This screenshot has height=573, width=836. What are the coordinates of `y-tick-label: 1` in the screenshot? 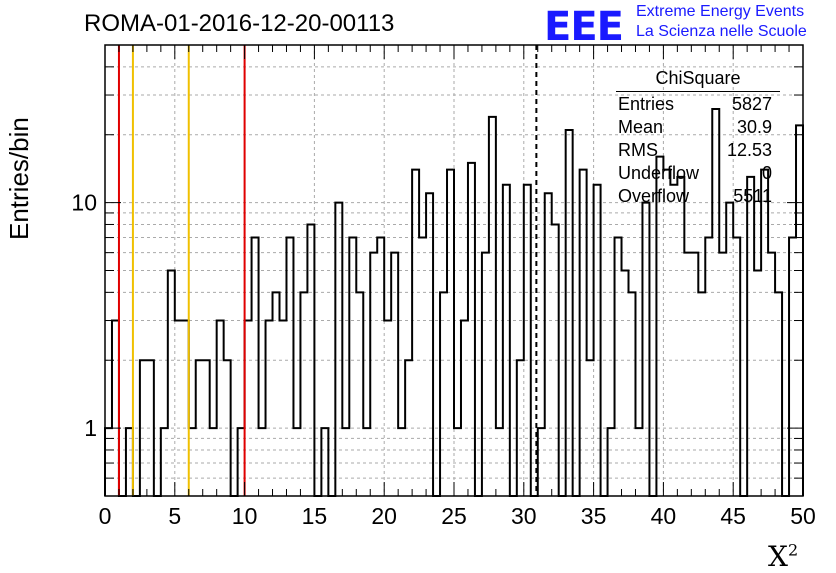 It's located at (90, 428).